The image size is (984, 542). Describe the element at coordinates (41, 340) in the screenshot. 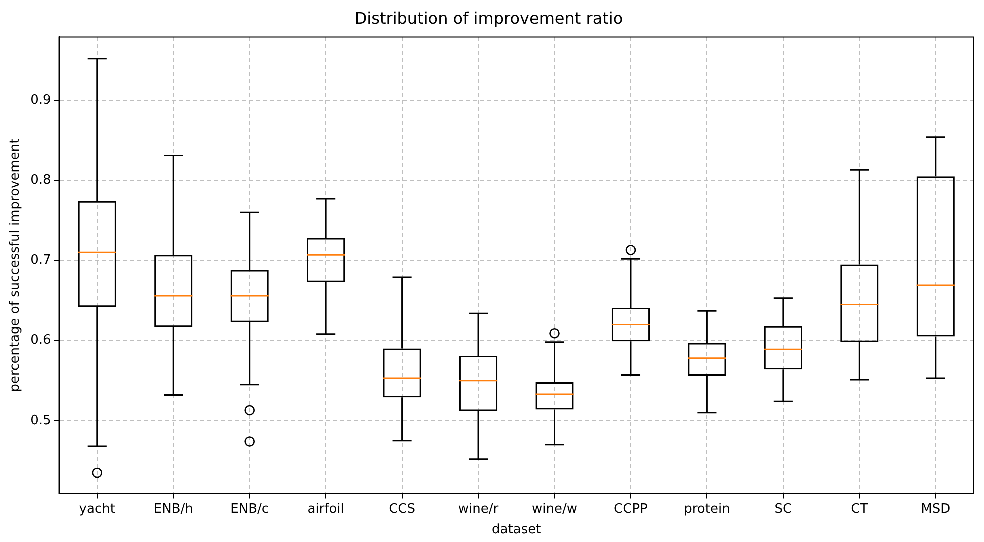

I see `y-tick-label: 0.6` at that location.